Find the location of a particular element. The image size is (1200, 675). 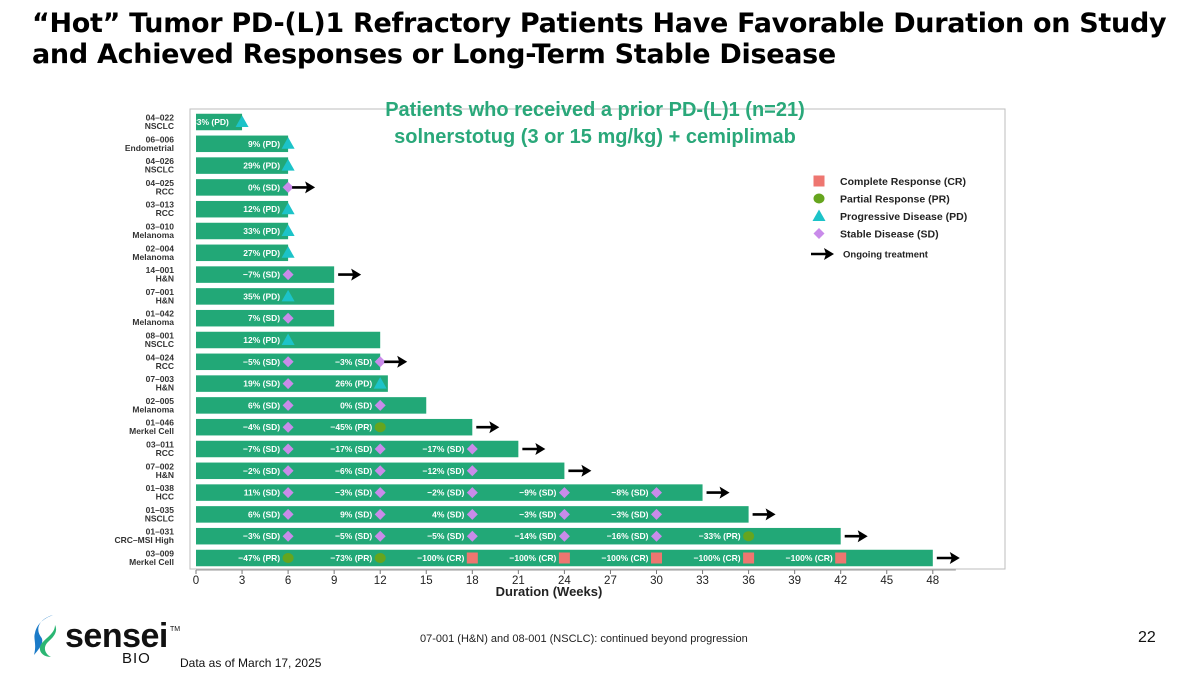

assessment-label: 0% (SD) is located at coordinates (264, 187).